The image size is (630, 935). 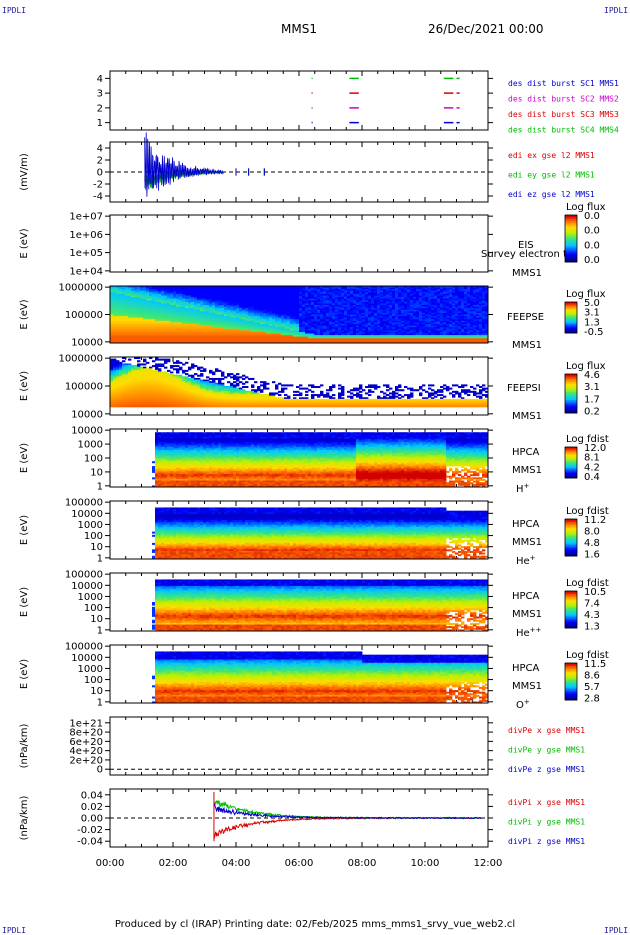 I want to click on y-tick-label: -2, so click(x=98, y=185).